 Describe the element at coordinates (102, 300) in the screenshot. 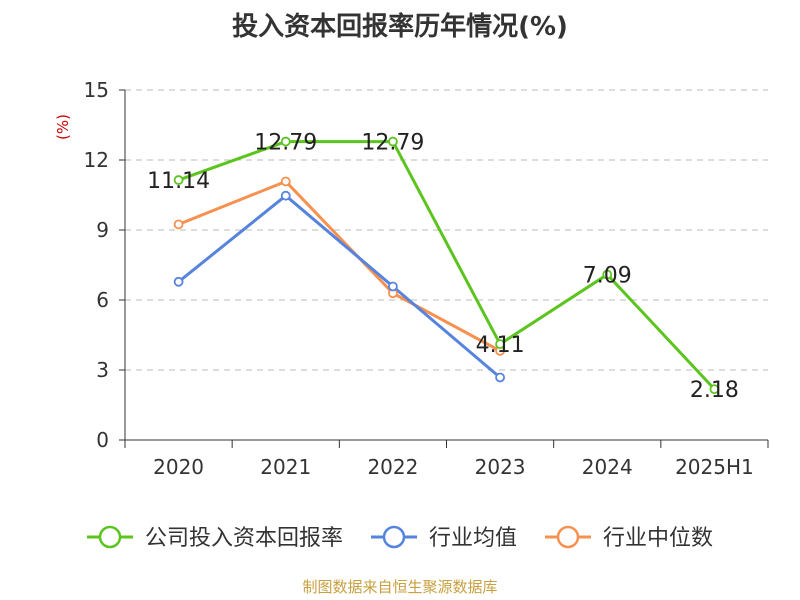

I see `y-tick-label-6: 6` at that location.